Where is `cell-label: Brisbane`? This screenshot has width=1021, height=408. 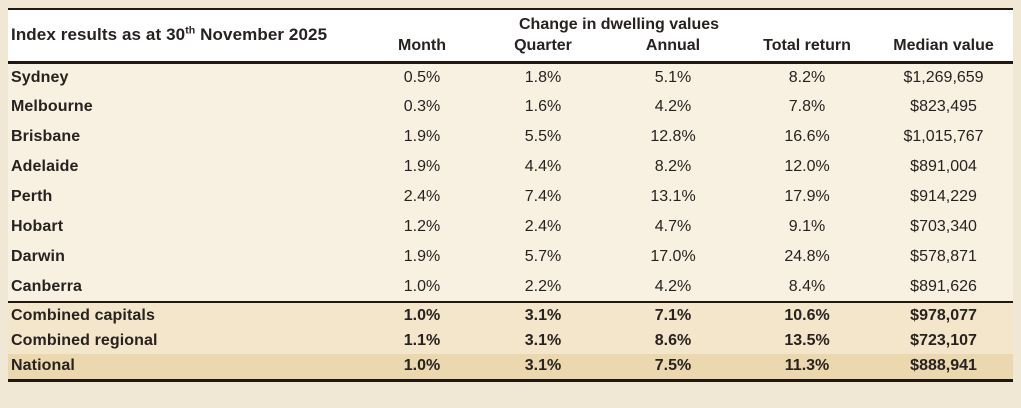
cell-label: Brisbane is located at coordinates (46, 136).